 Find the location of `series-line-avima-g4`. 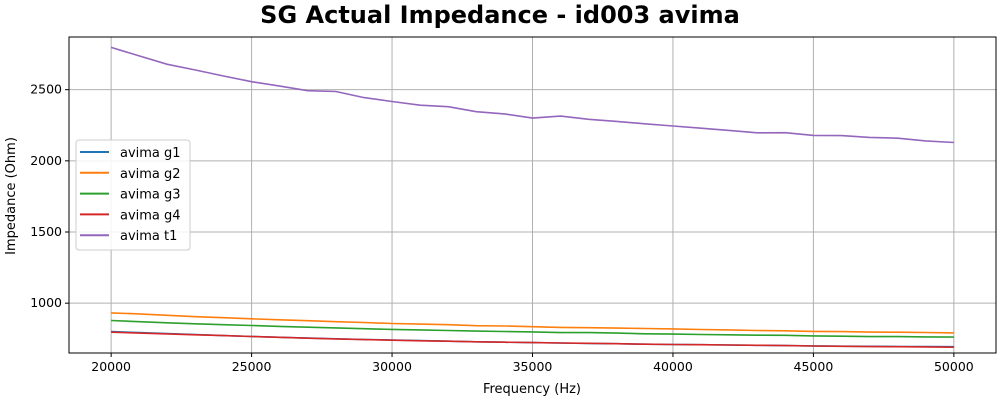

series-line-avima-g4 is located at coordinates (532, 339).